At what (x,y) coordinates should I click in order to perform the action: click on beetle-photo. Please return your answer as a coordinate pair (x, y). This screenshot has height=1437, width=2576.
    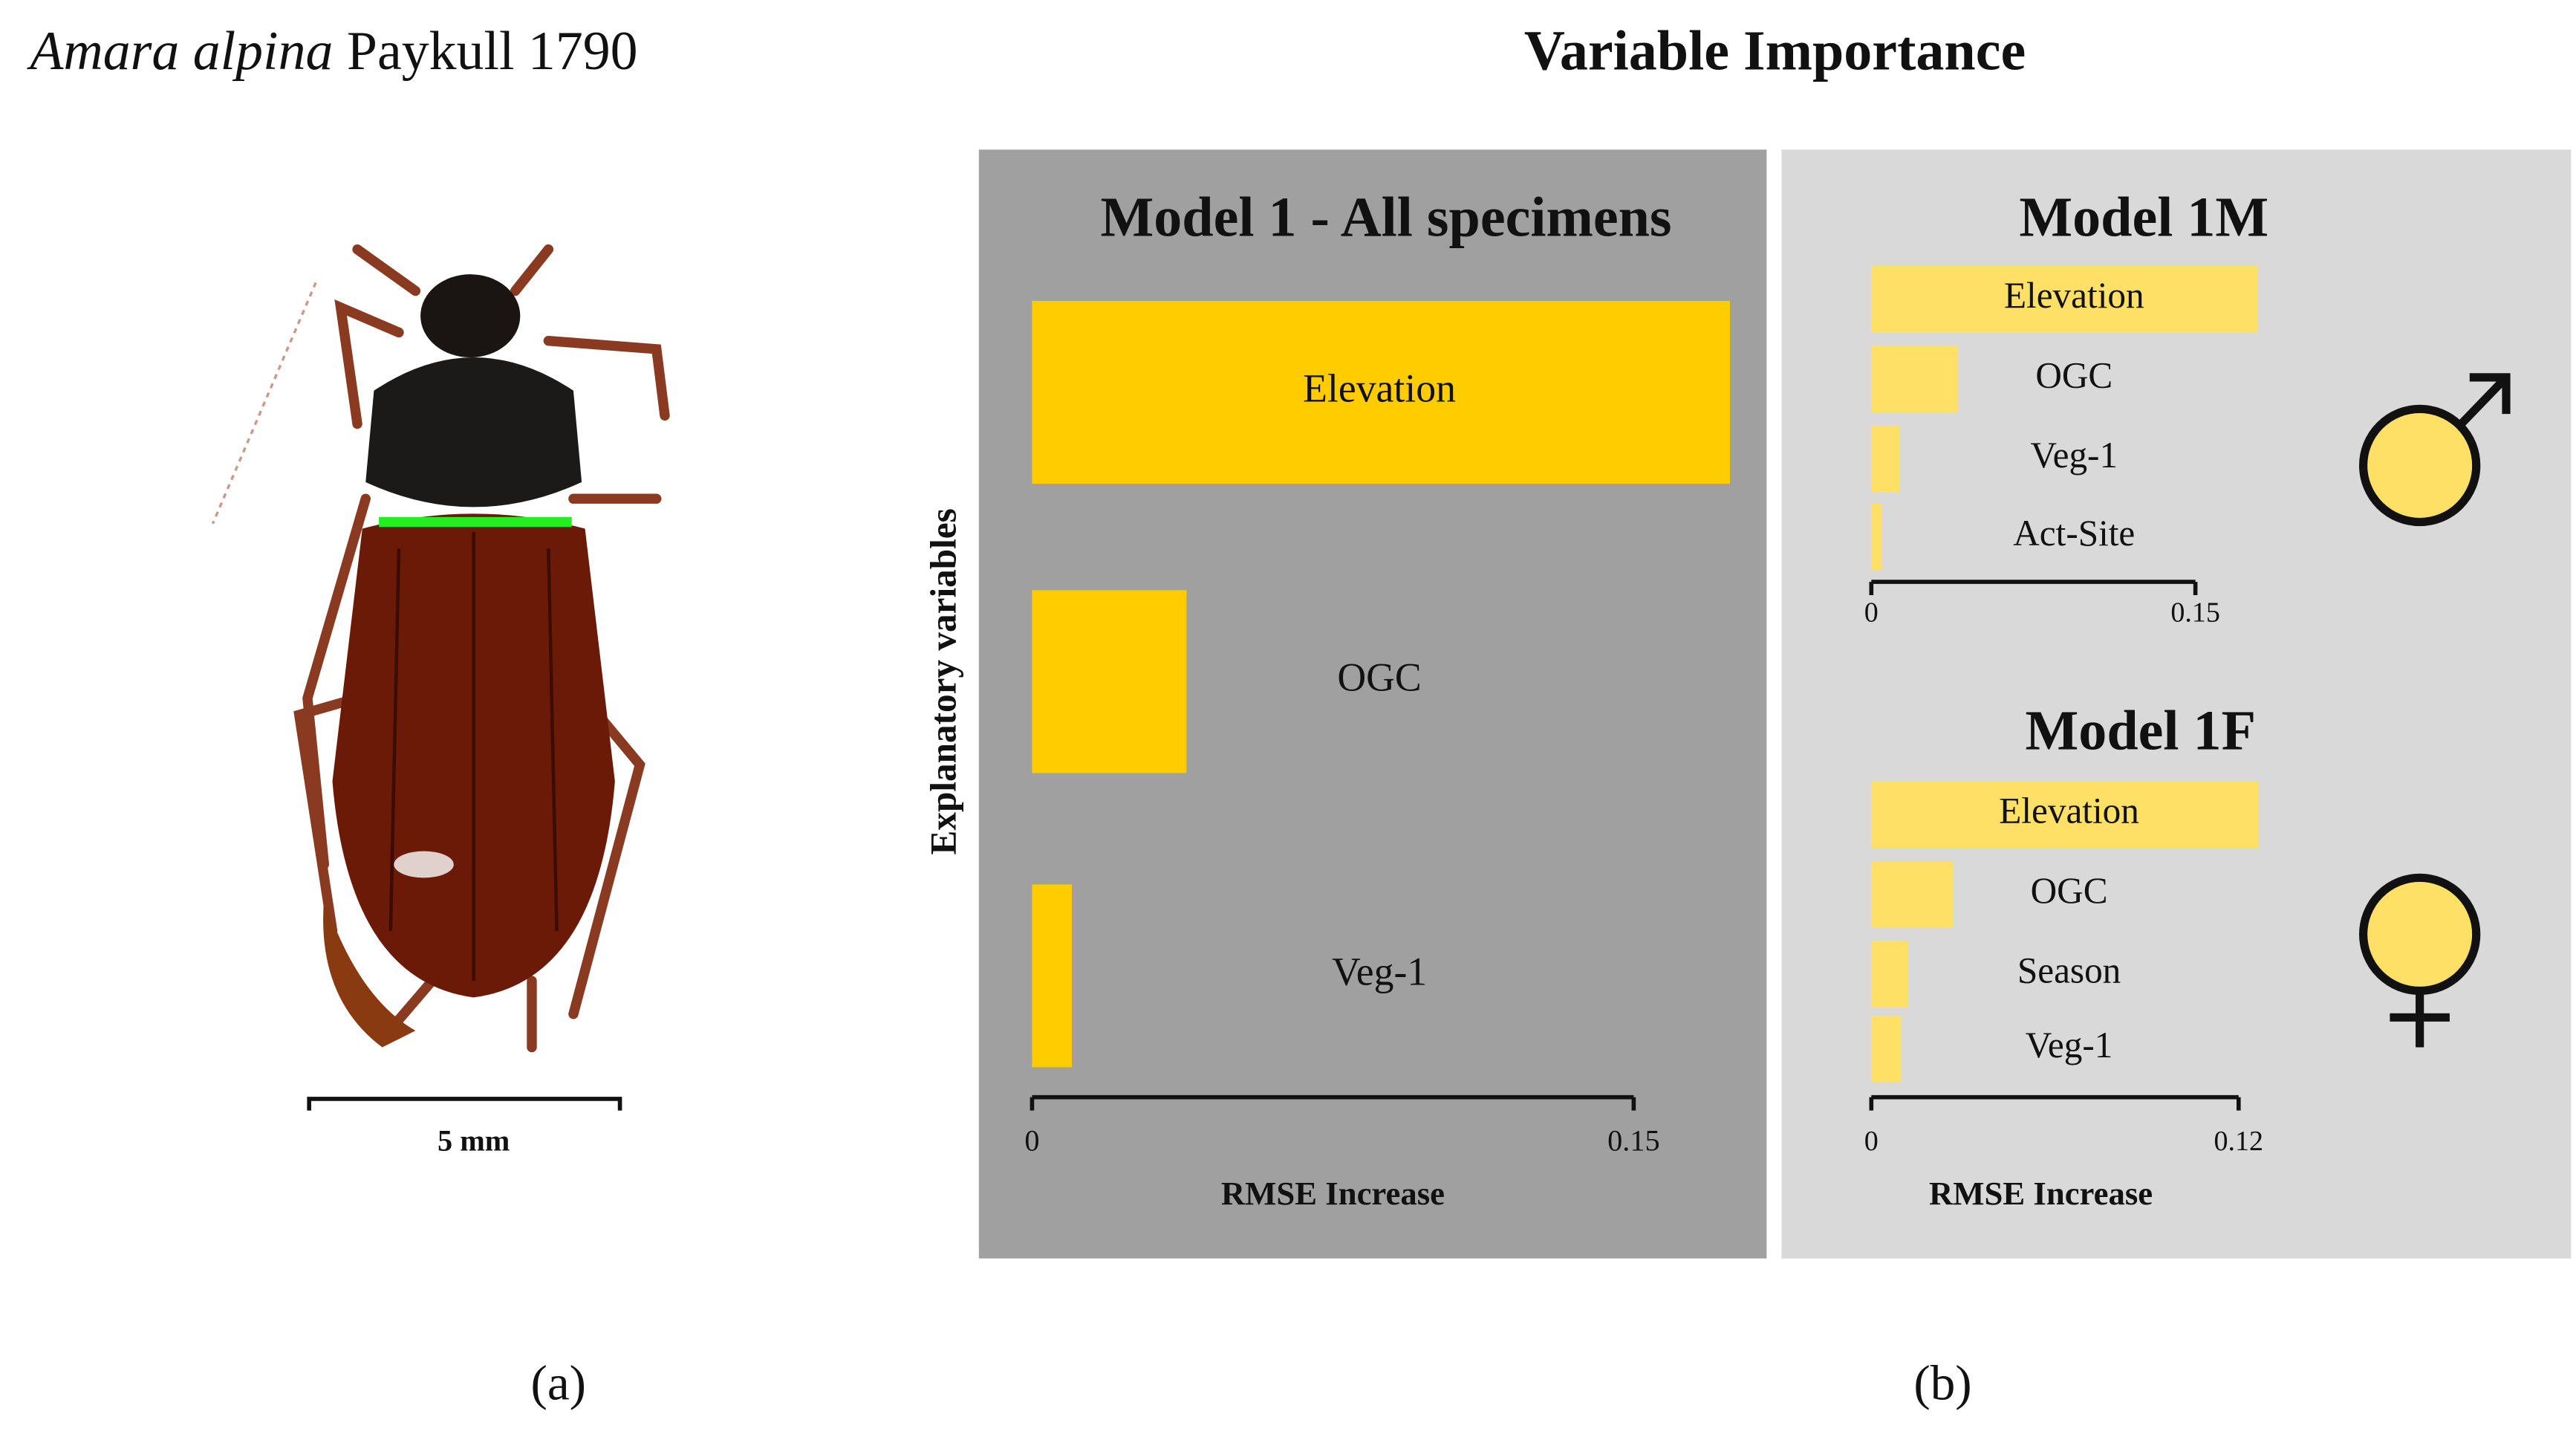
    Looking at the image, I should click on (440, 648).